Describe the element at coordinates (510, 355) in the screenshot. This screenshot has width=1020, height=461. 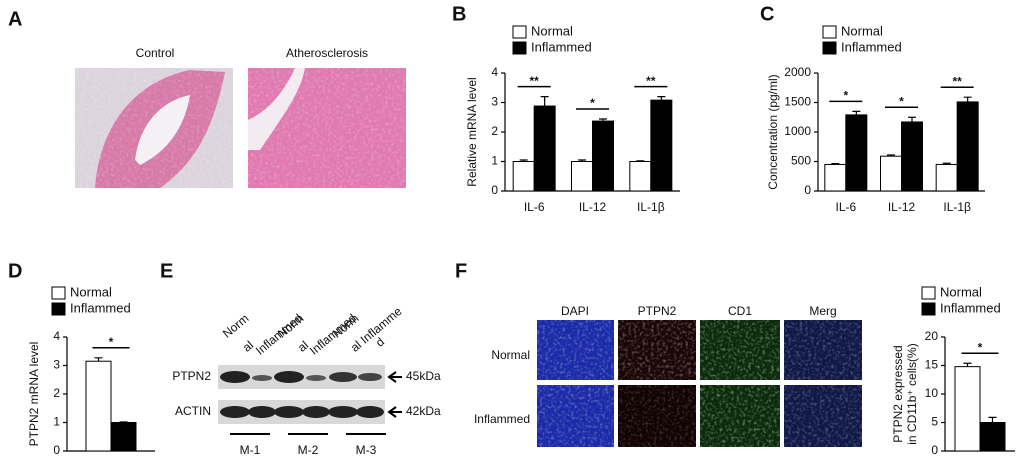
I see `row-label: Normal` at that location.